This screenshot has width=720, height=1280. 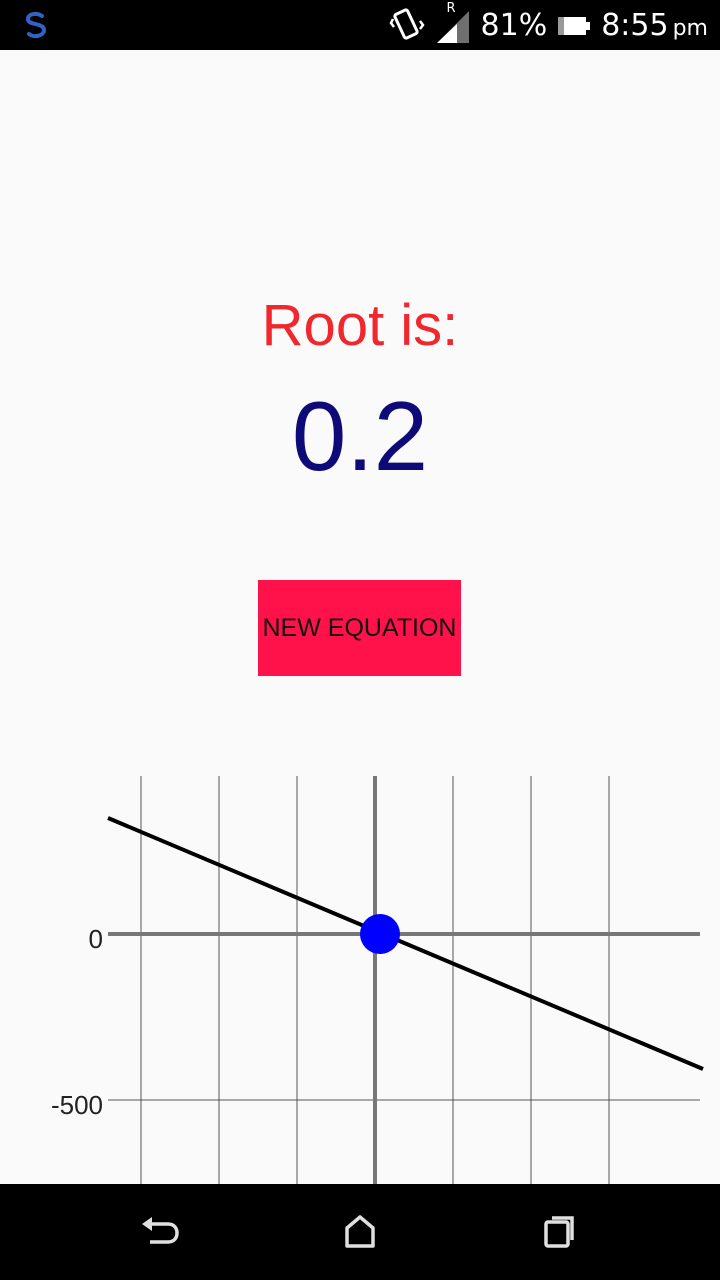 What do you see at coordinates (360, 325) in the screenshot?
I see `root-label: Root is:` at bounding box center [360, 325].